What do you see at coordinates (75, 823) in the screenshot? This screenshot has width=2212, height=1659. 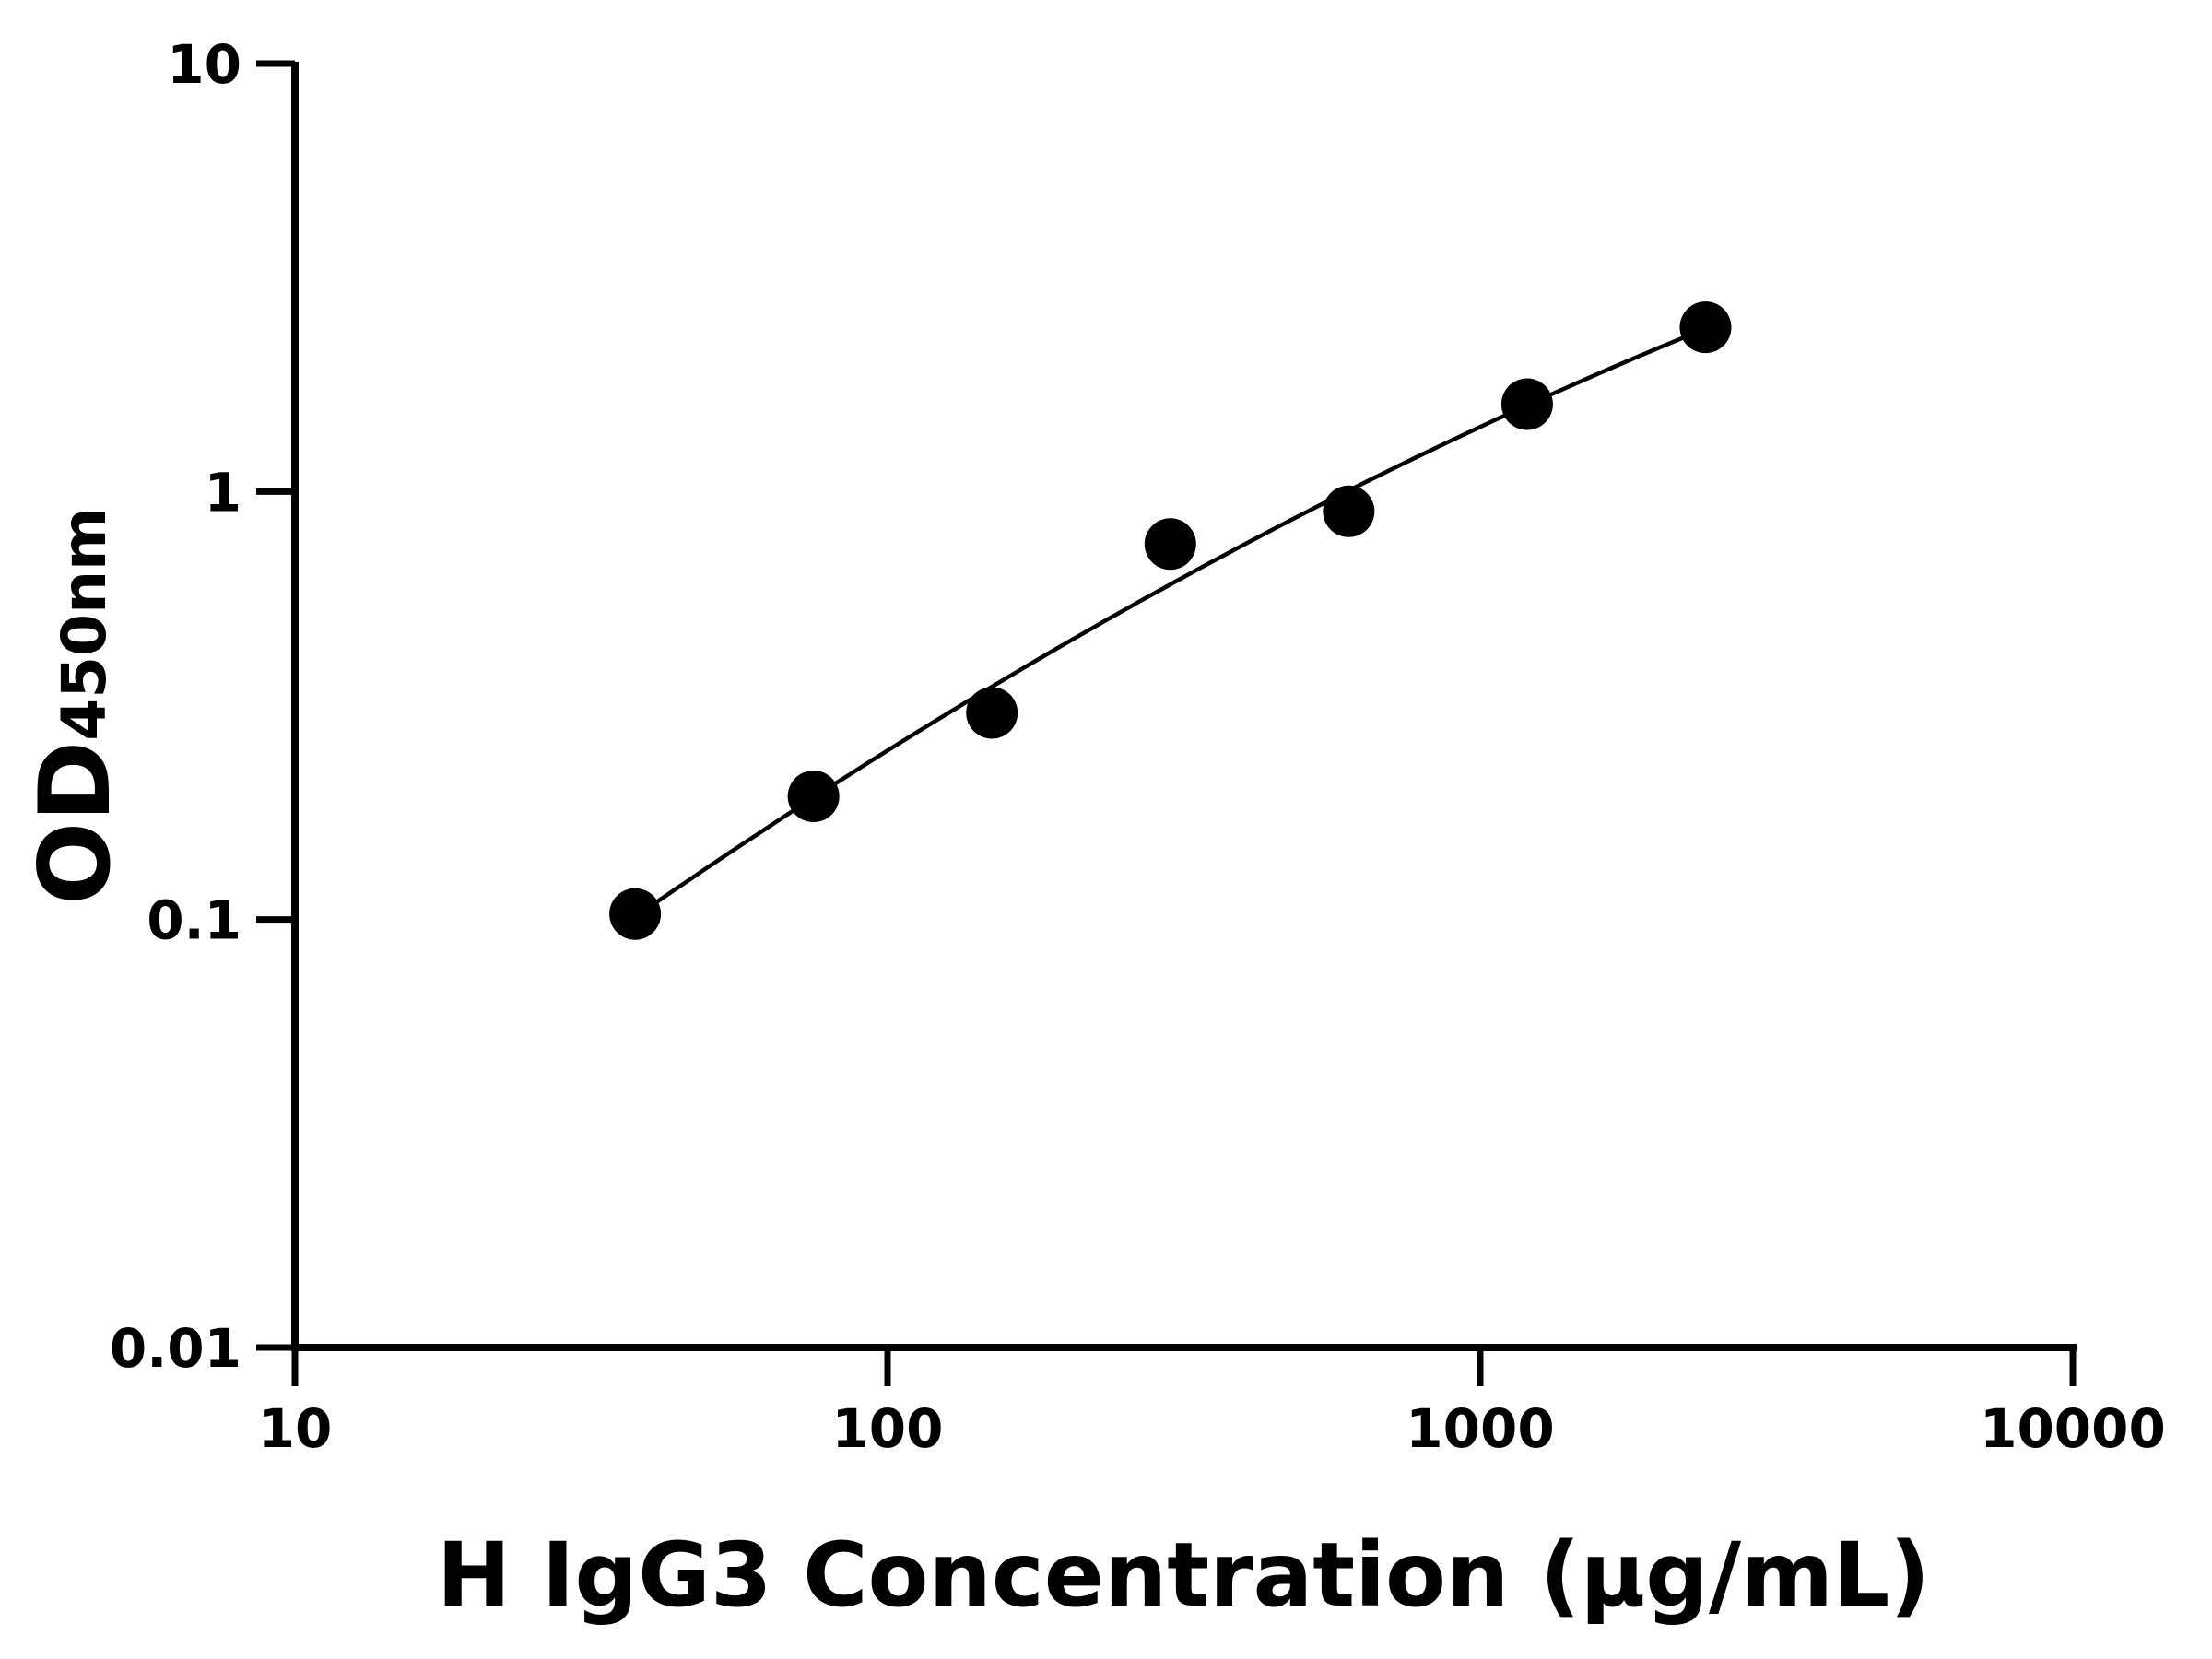 I see `y-axis-title-main: OD` at bounding box center [75, 823].